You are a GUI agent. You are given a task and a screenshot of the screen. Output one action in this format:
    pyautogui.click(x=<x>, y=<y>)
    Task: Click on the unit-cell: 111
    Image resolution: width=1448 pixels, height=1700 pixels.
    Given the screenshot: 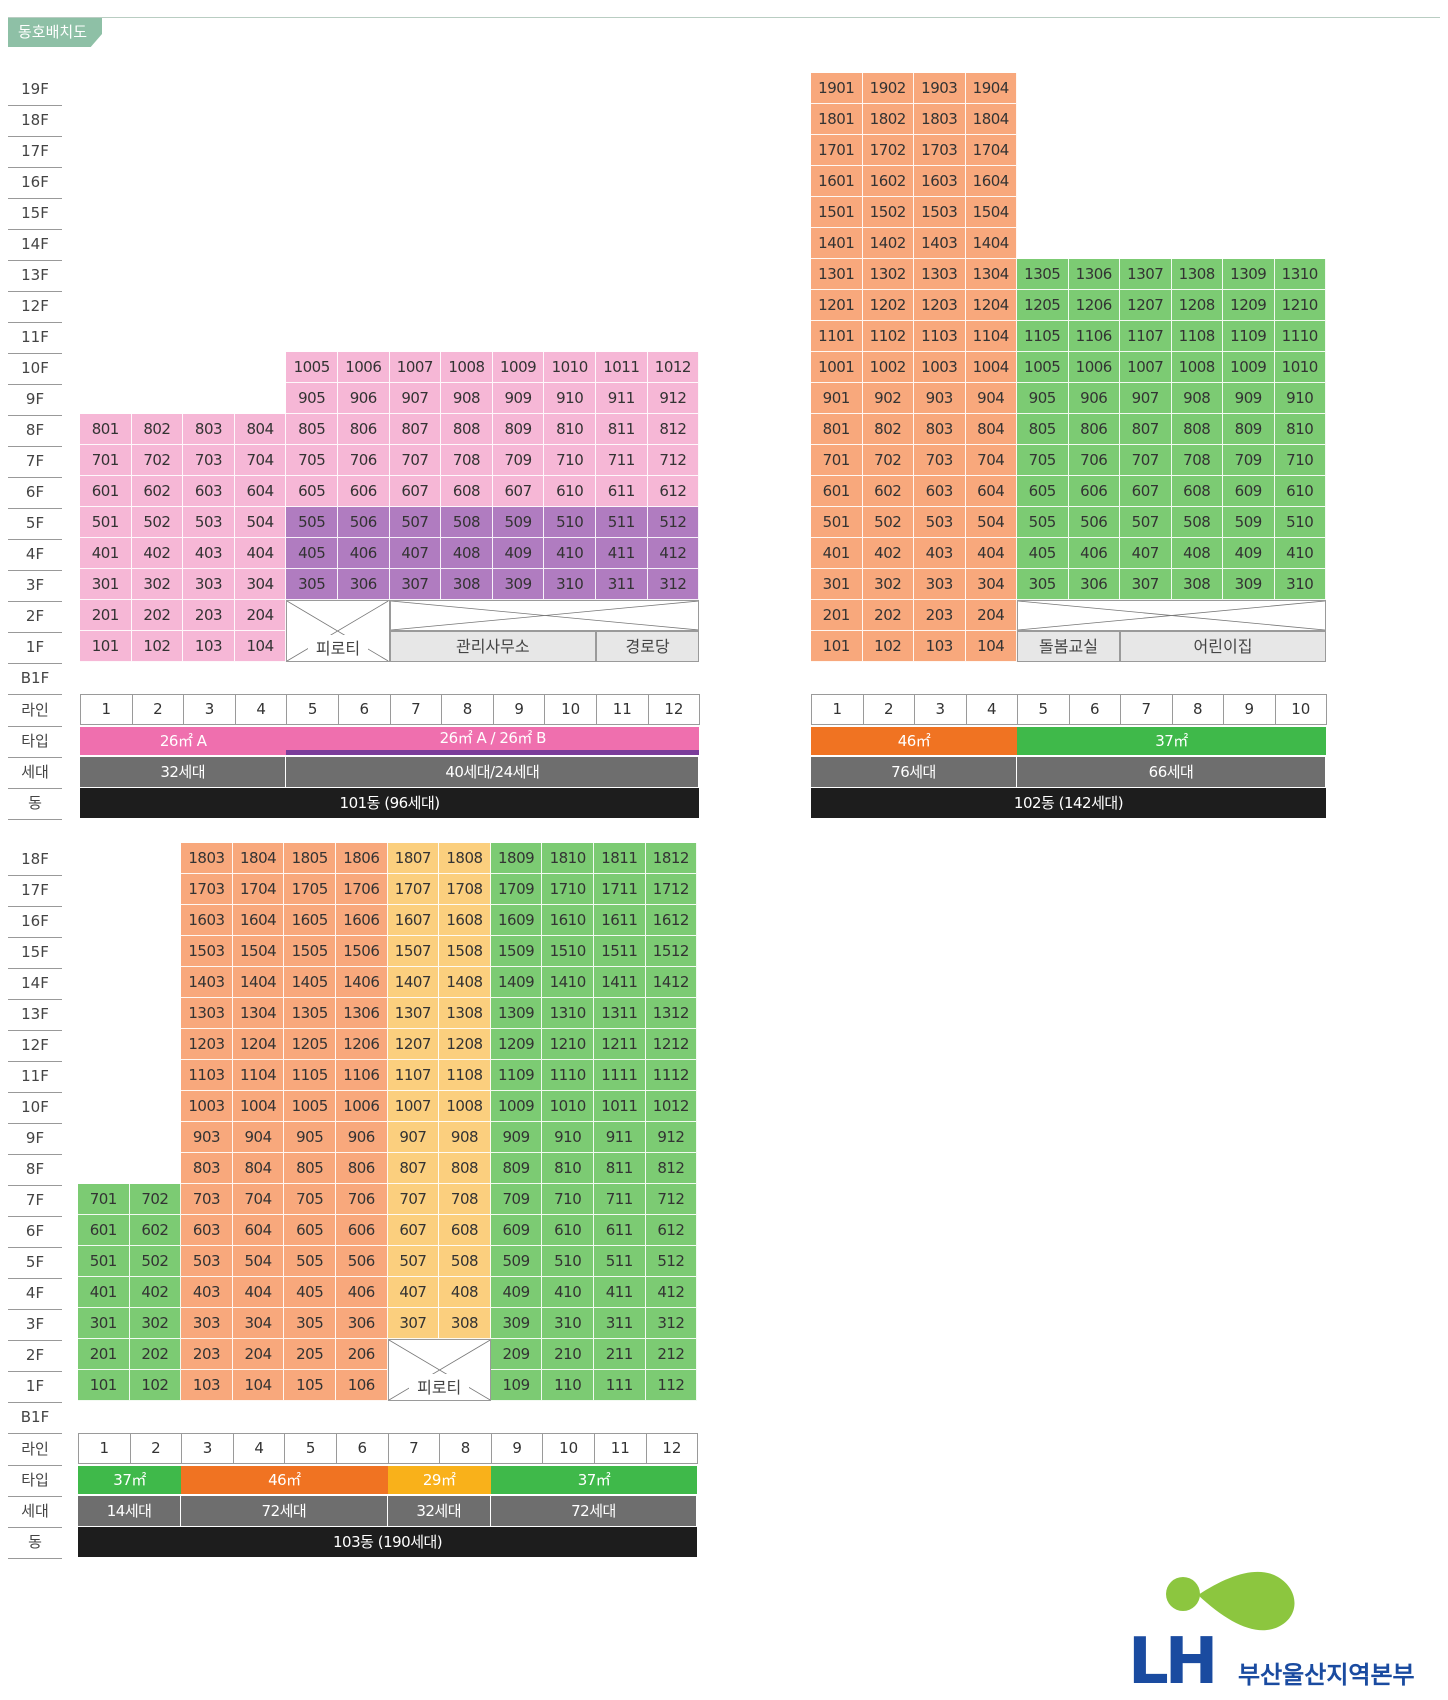 What is the action you would take?
    pyautogui.click(x=620, y=1385)
    